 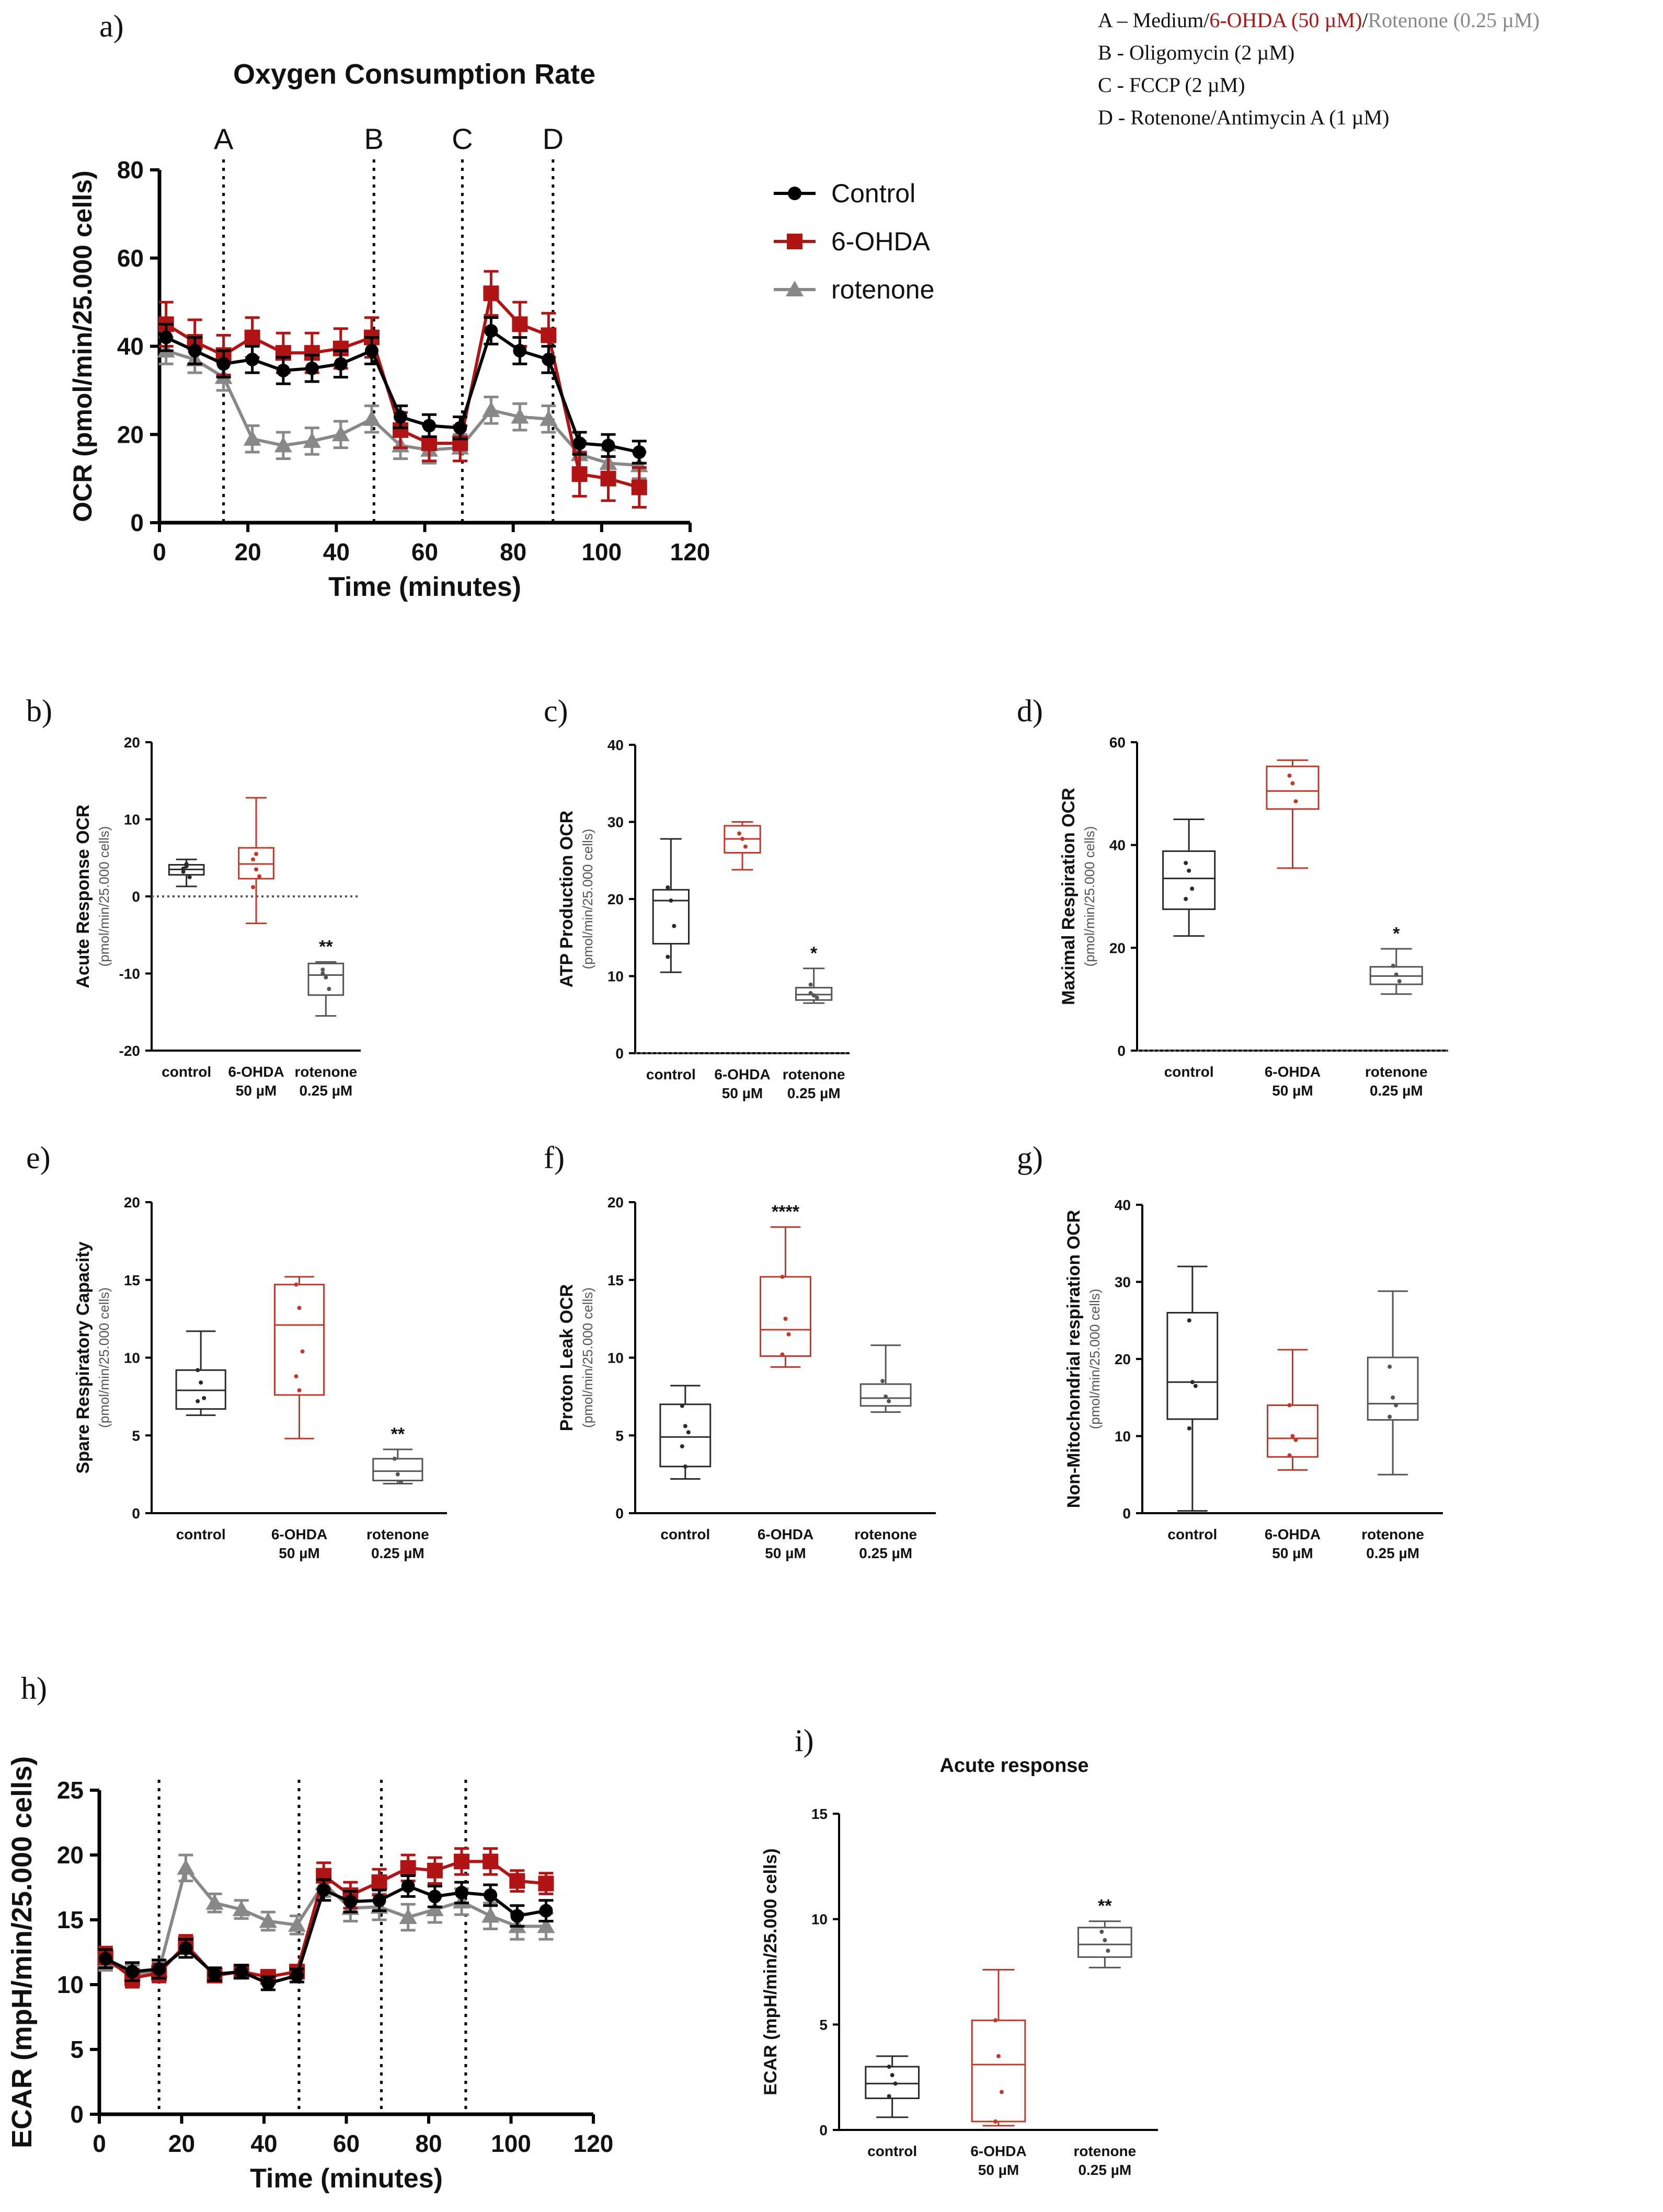 I want to click on legend-label: Control, so click(x=873, y=193).